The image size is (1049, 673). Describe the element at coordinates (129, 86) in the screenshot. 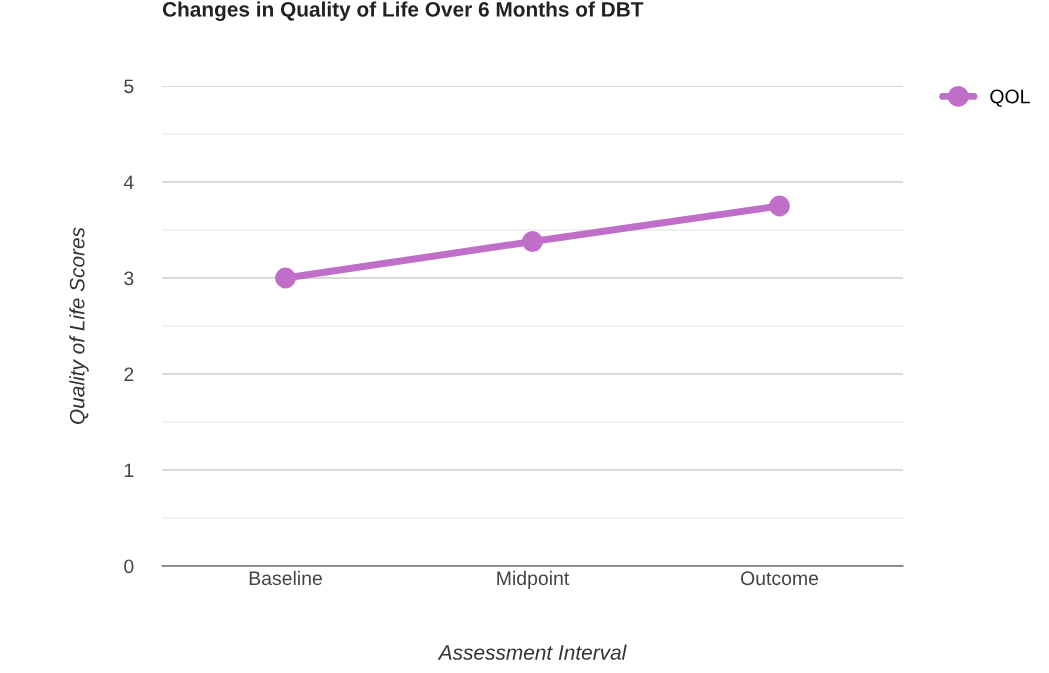

I see `y-tick-label: 5` at that location.